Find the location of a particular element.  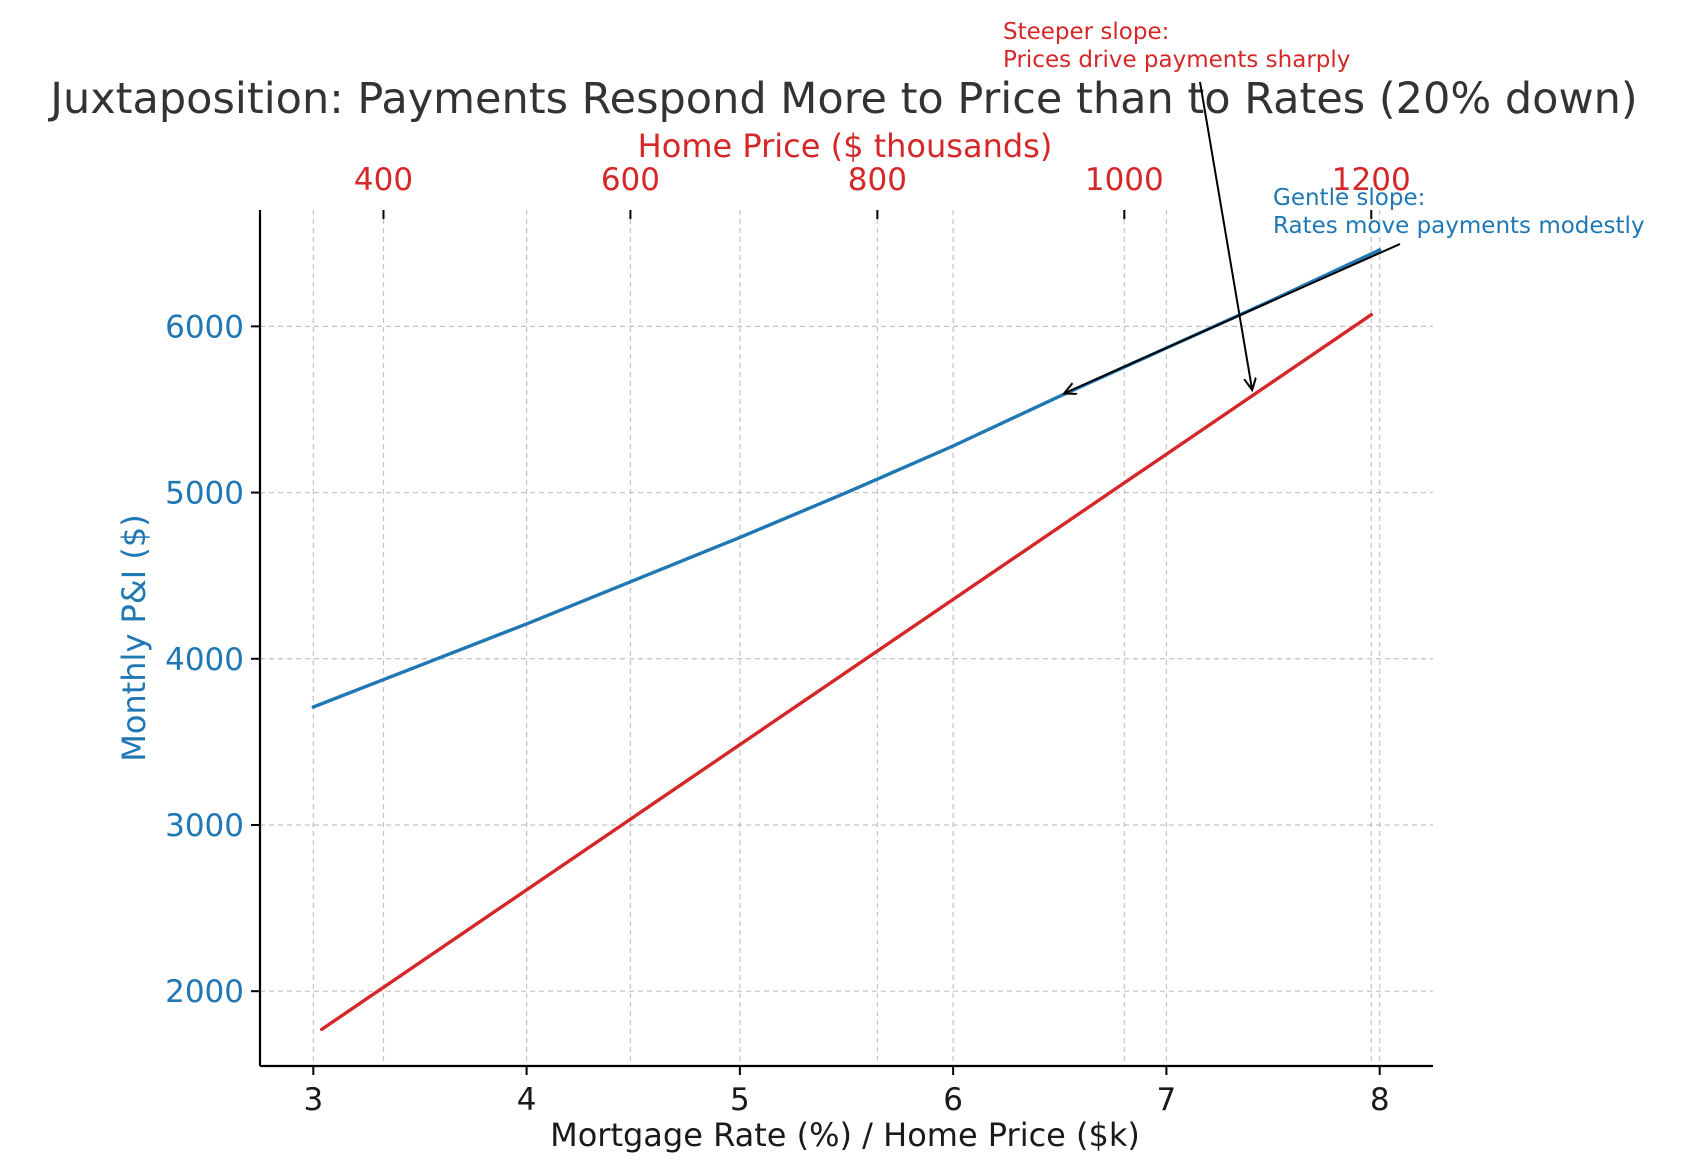

y-axis-label: Monthly P&I ($) is located at coordinates (134, 637).